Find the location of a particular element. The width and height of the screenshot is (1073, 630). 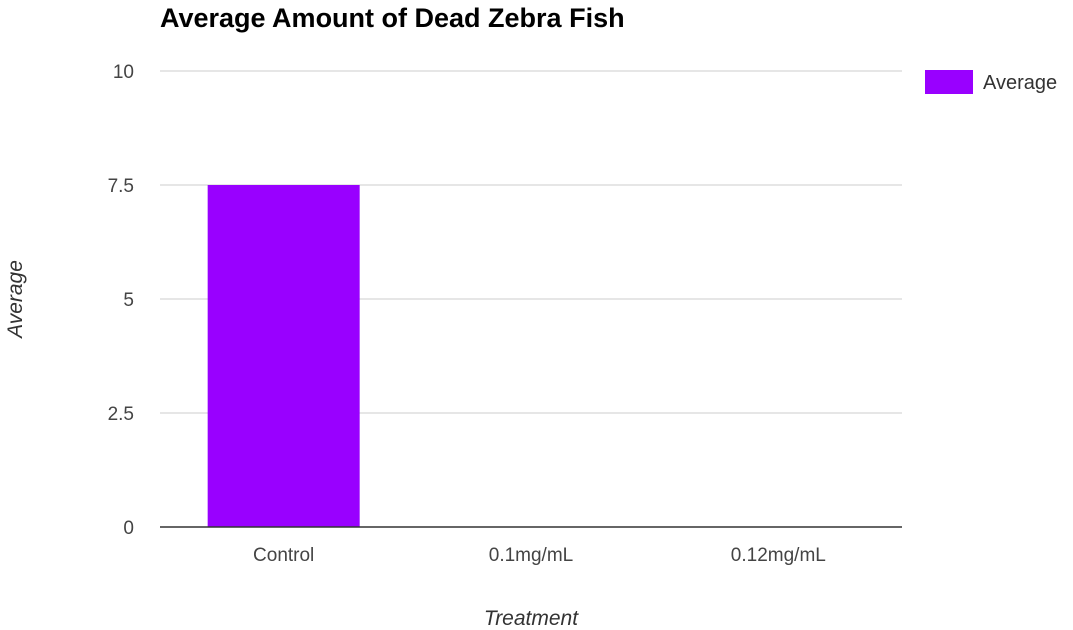

bars is located at coordinates (283, 356).